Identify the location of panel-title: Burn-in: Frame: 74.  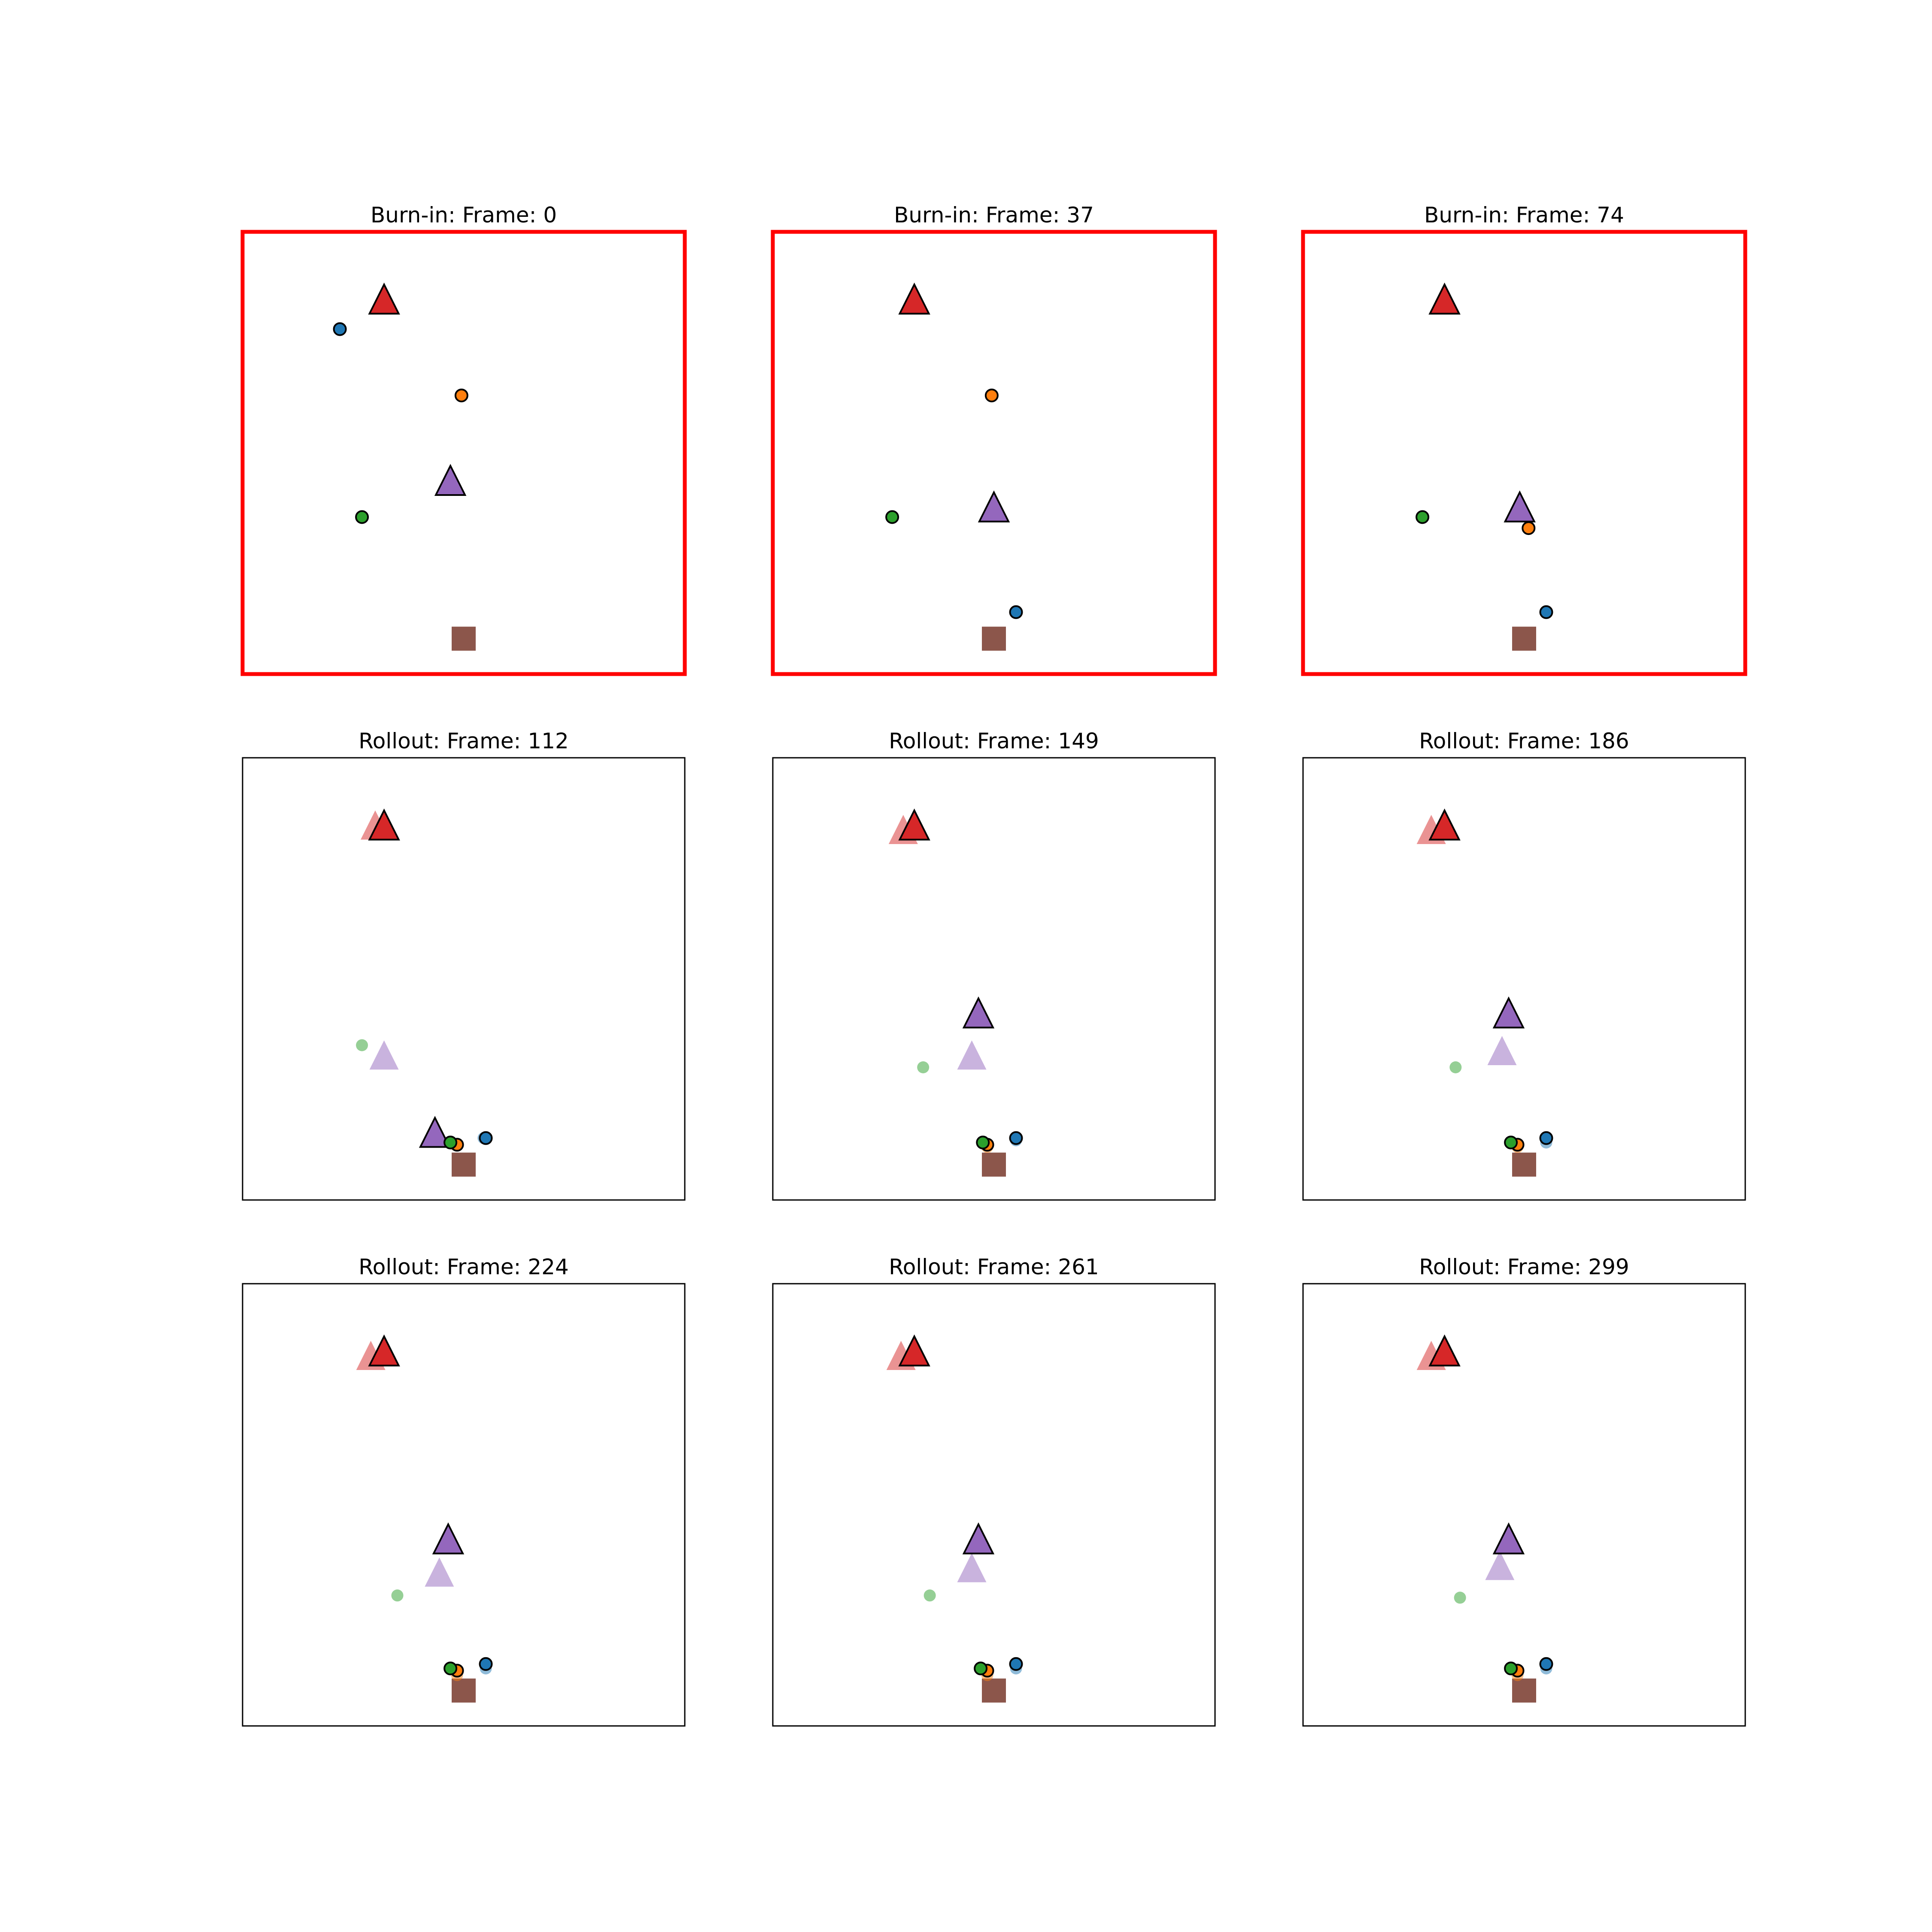
(1524, 215).